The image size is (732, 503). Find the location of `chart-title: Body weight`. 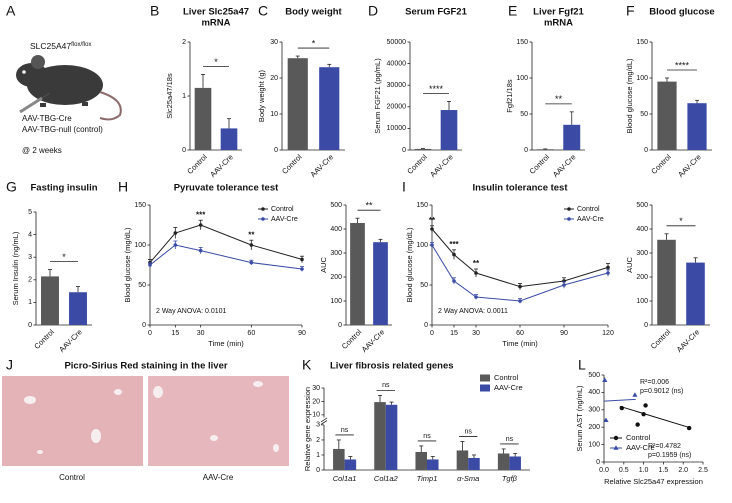

chart-title: Body weight is located at coordinates (313, 12).